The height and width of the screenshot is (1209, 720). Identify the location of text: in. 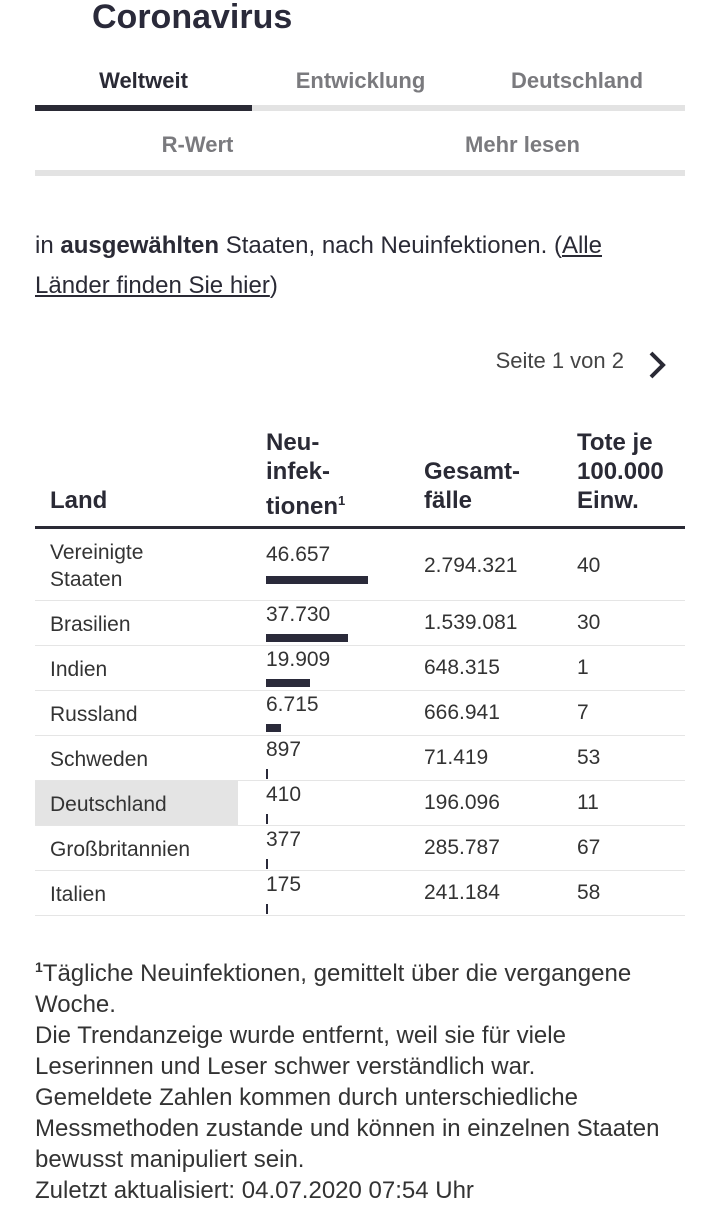
(48, 245).